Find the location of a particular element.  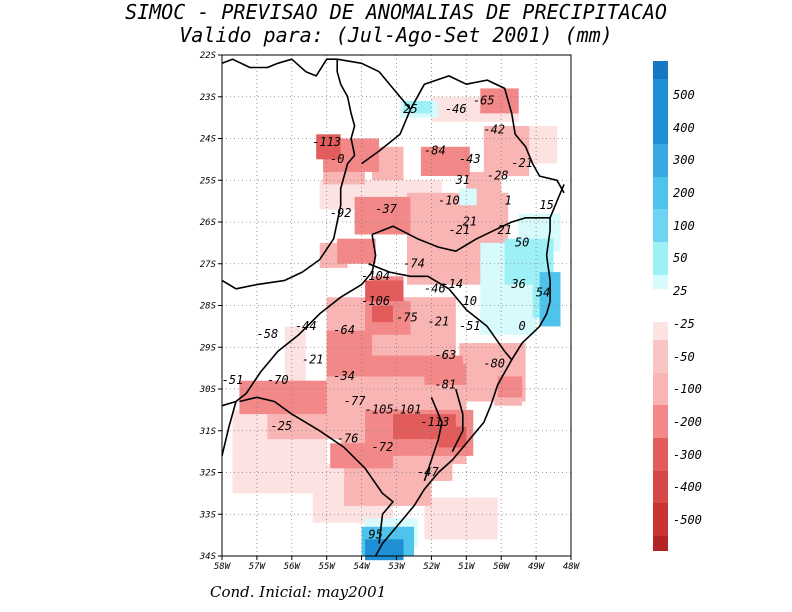

station-value-label: 25 is located at coordinates (410, 109).